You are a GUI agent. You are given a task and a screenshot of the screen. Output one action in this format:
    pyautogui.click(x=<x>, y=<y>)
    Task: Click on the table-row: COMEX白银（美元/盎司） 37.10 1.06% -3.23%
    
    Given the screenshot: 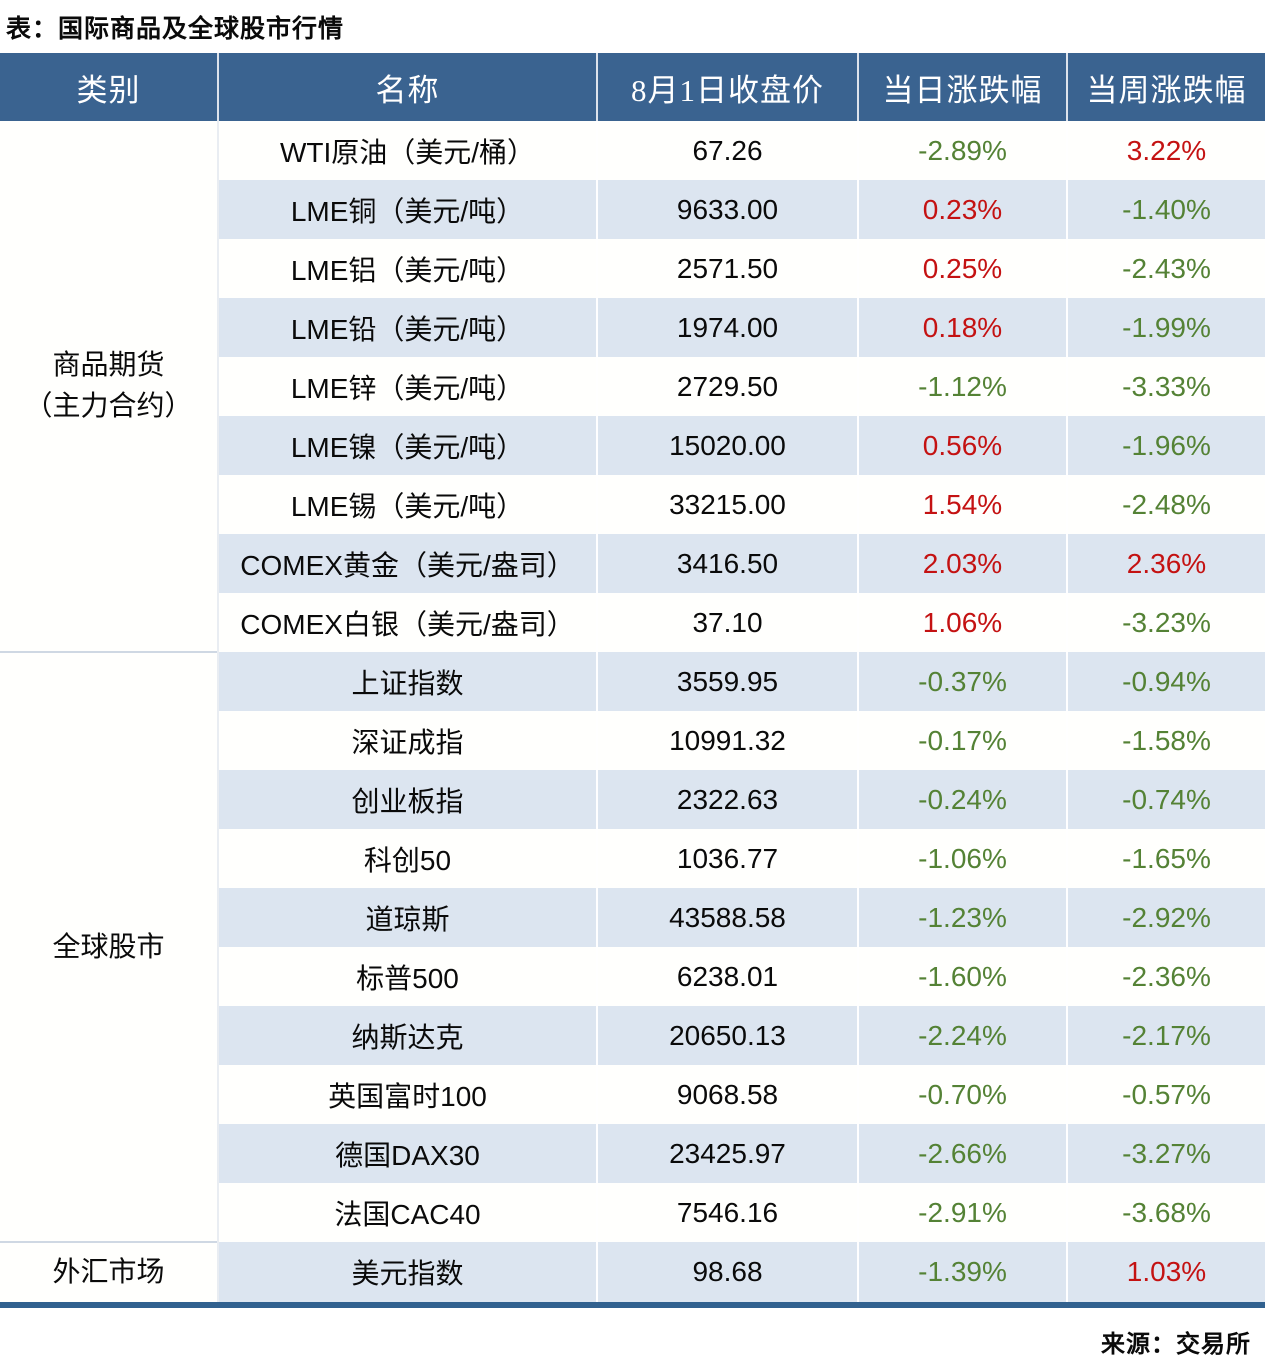 What is the action you would take?
    pyautogui.click(x=632, y=622)
    